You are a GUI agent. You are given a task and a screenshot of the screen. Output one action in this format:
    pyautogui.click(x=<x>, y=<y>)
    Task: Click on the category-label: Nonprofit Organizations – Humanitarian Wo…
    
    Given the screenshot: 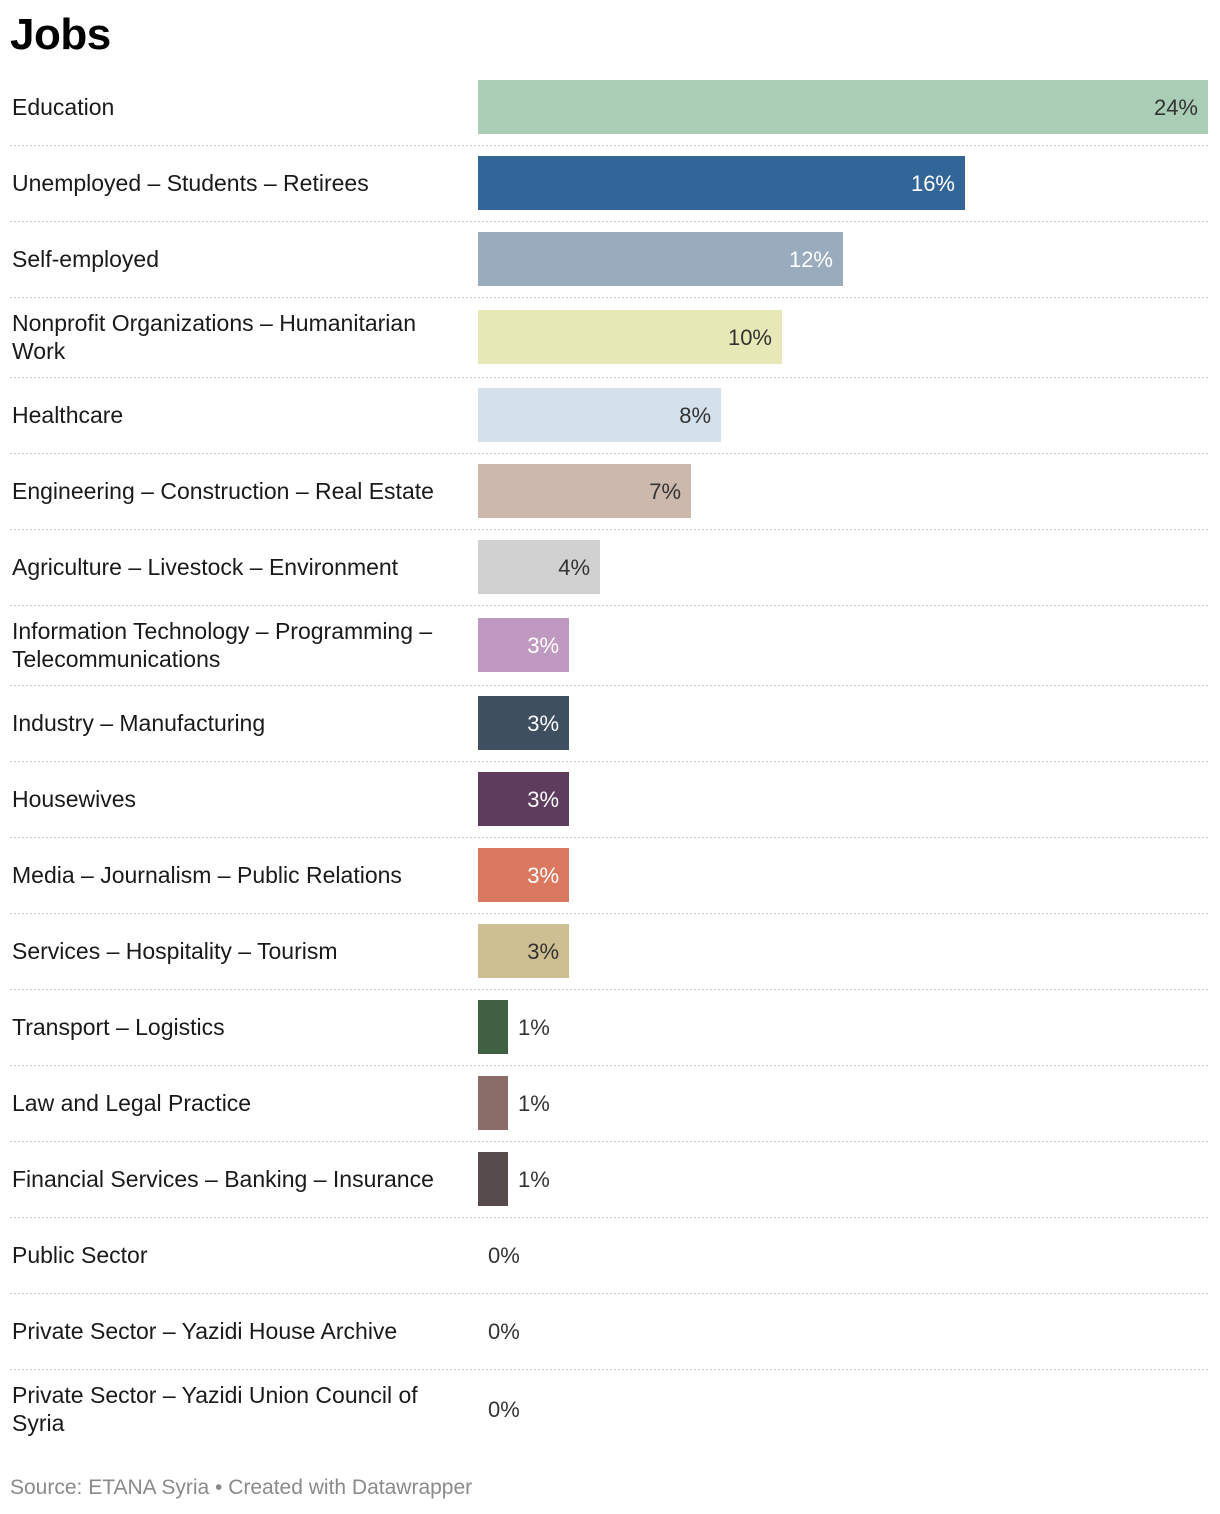 What is the action you would take?
    pyautogui.click(x=214, y=337)
    